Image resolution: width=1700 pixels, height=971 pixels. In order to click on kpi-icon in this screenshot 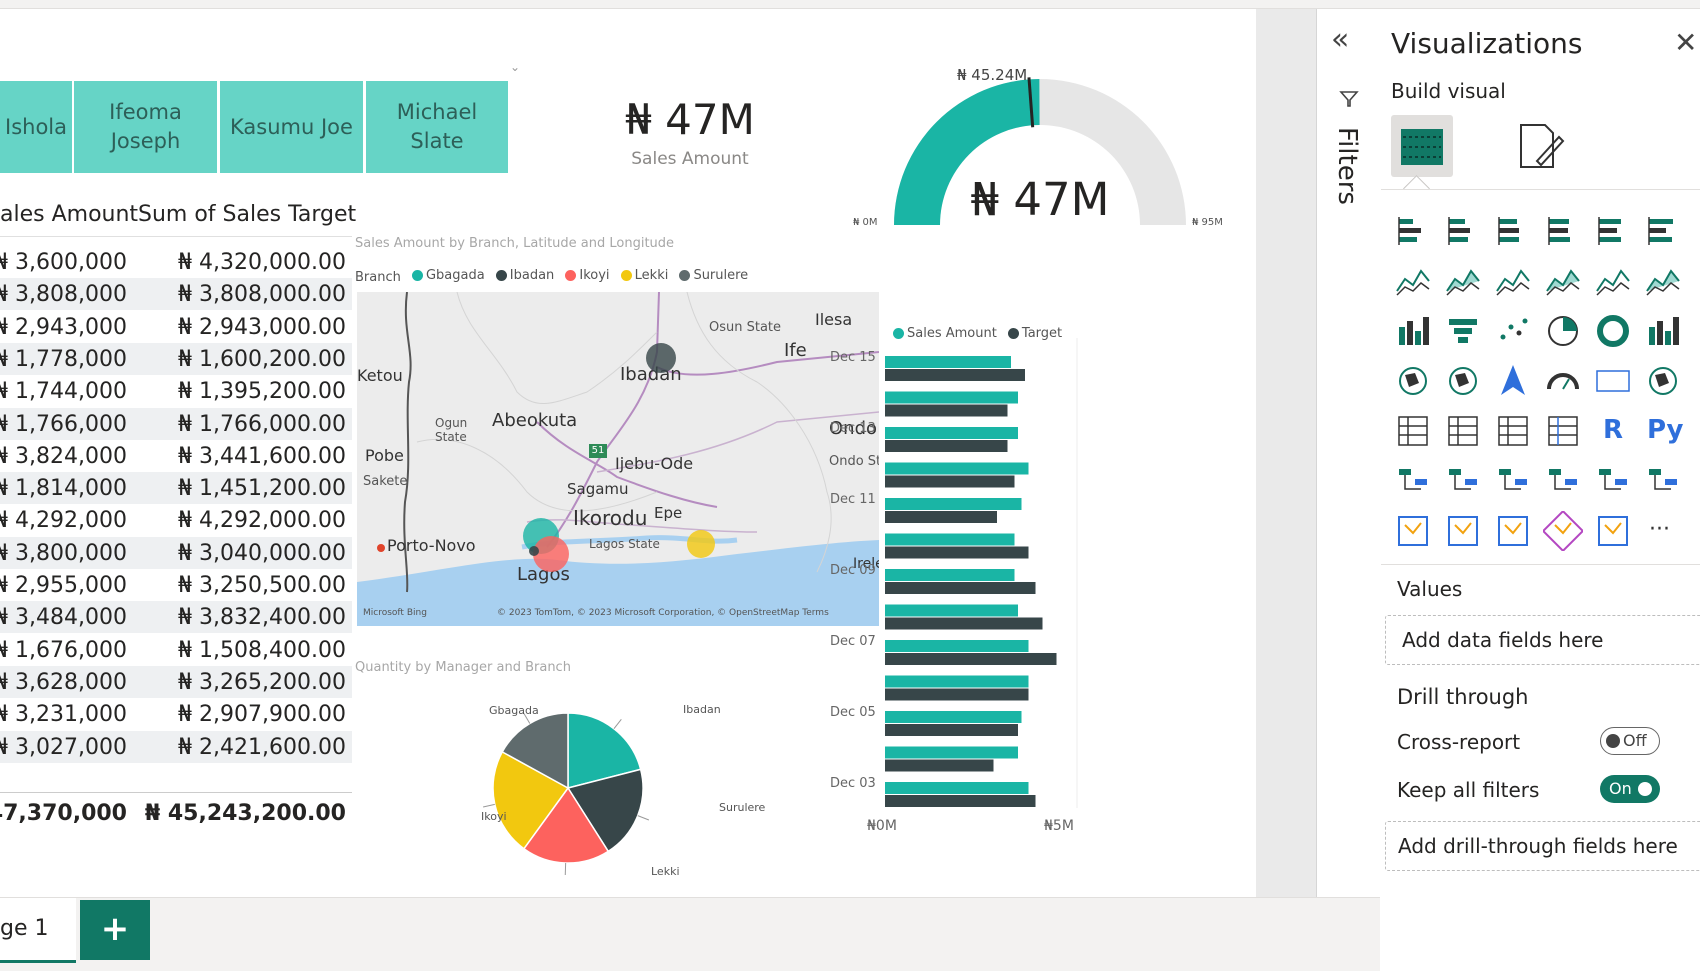, I will do `click(1413, 431)`.